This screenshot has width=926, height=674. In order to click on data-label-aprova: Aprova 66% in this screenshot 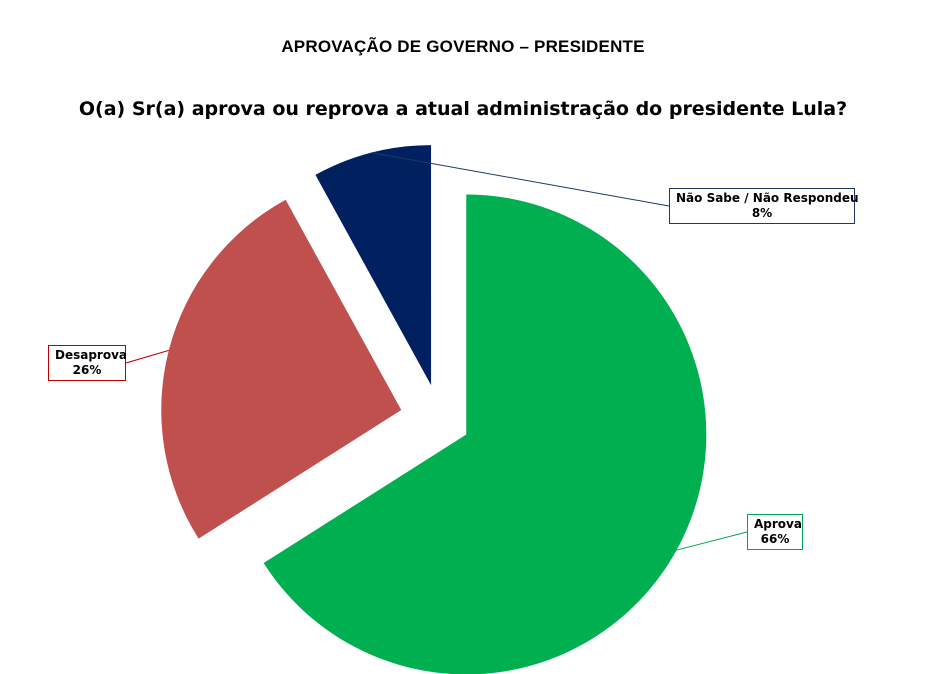, I will do `click(775, 532)`.